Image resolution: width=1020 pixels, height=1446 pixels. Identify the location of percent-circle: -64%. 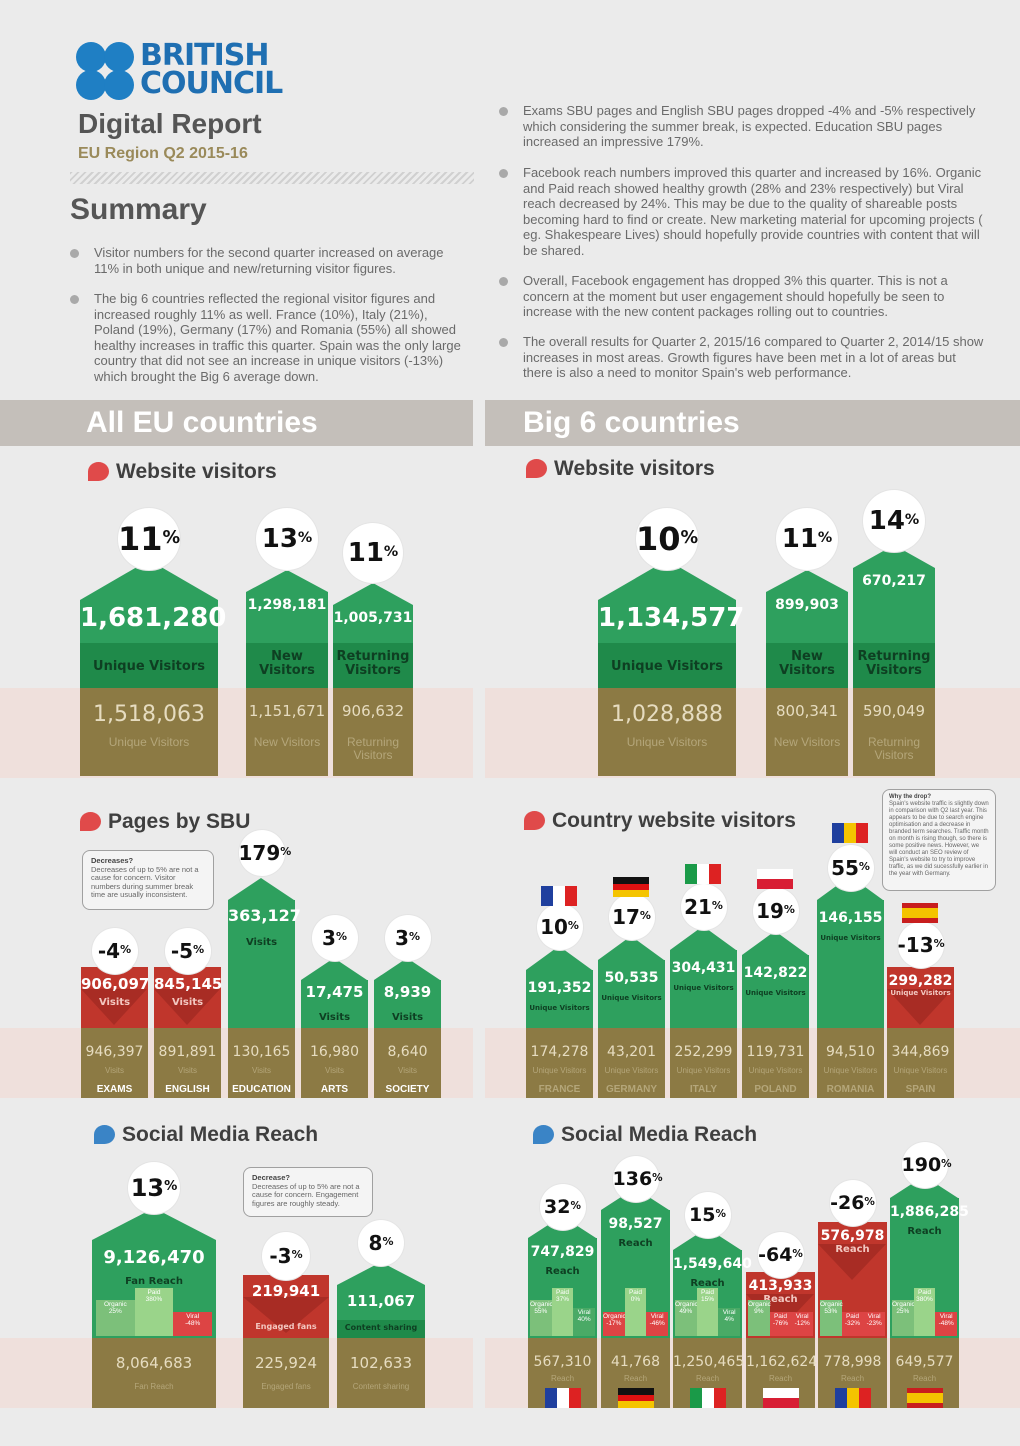
(780, 1255).